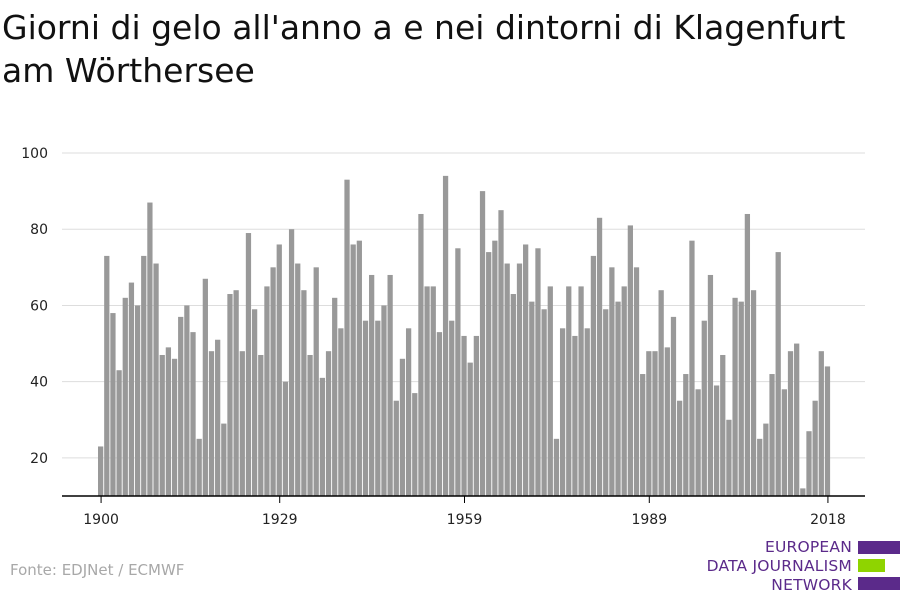 The width and height of the screenshot is (900, 600). Describe the element at coordinates (34, 154) in the screenshot. I see `y-tick-label: 100` at that location.